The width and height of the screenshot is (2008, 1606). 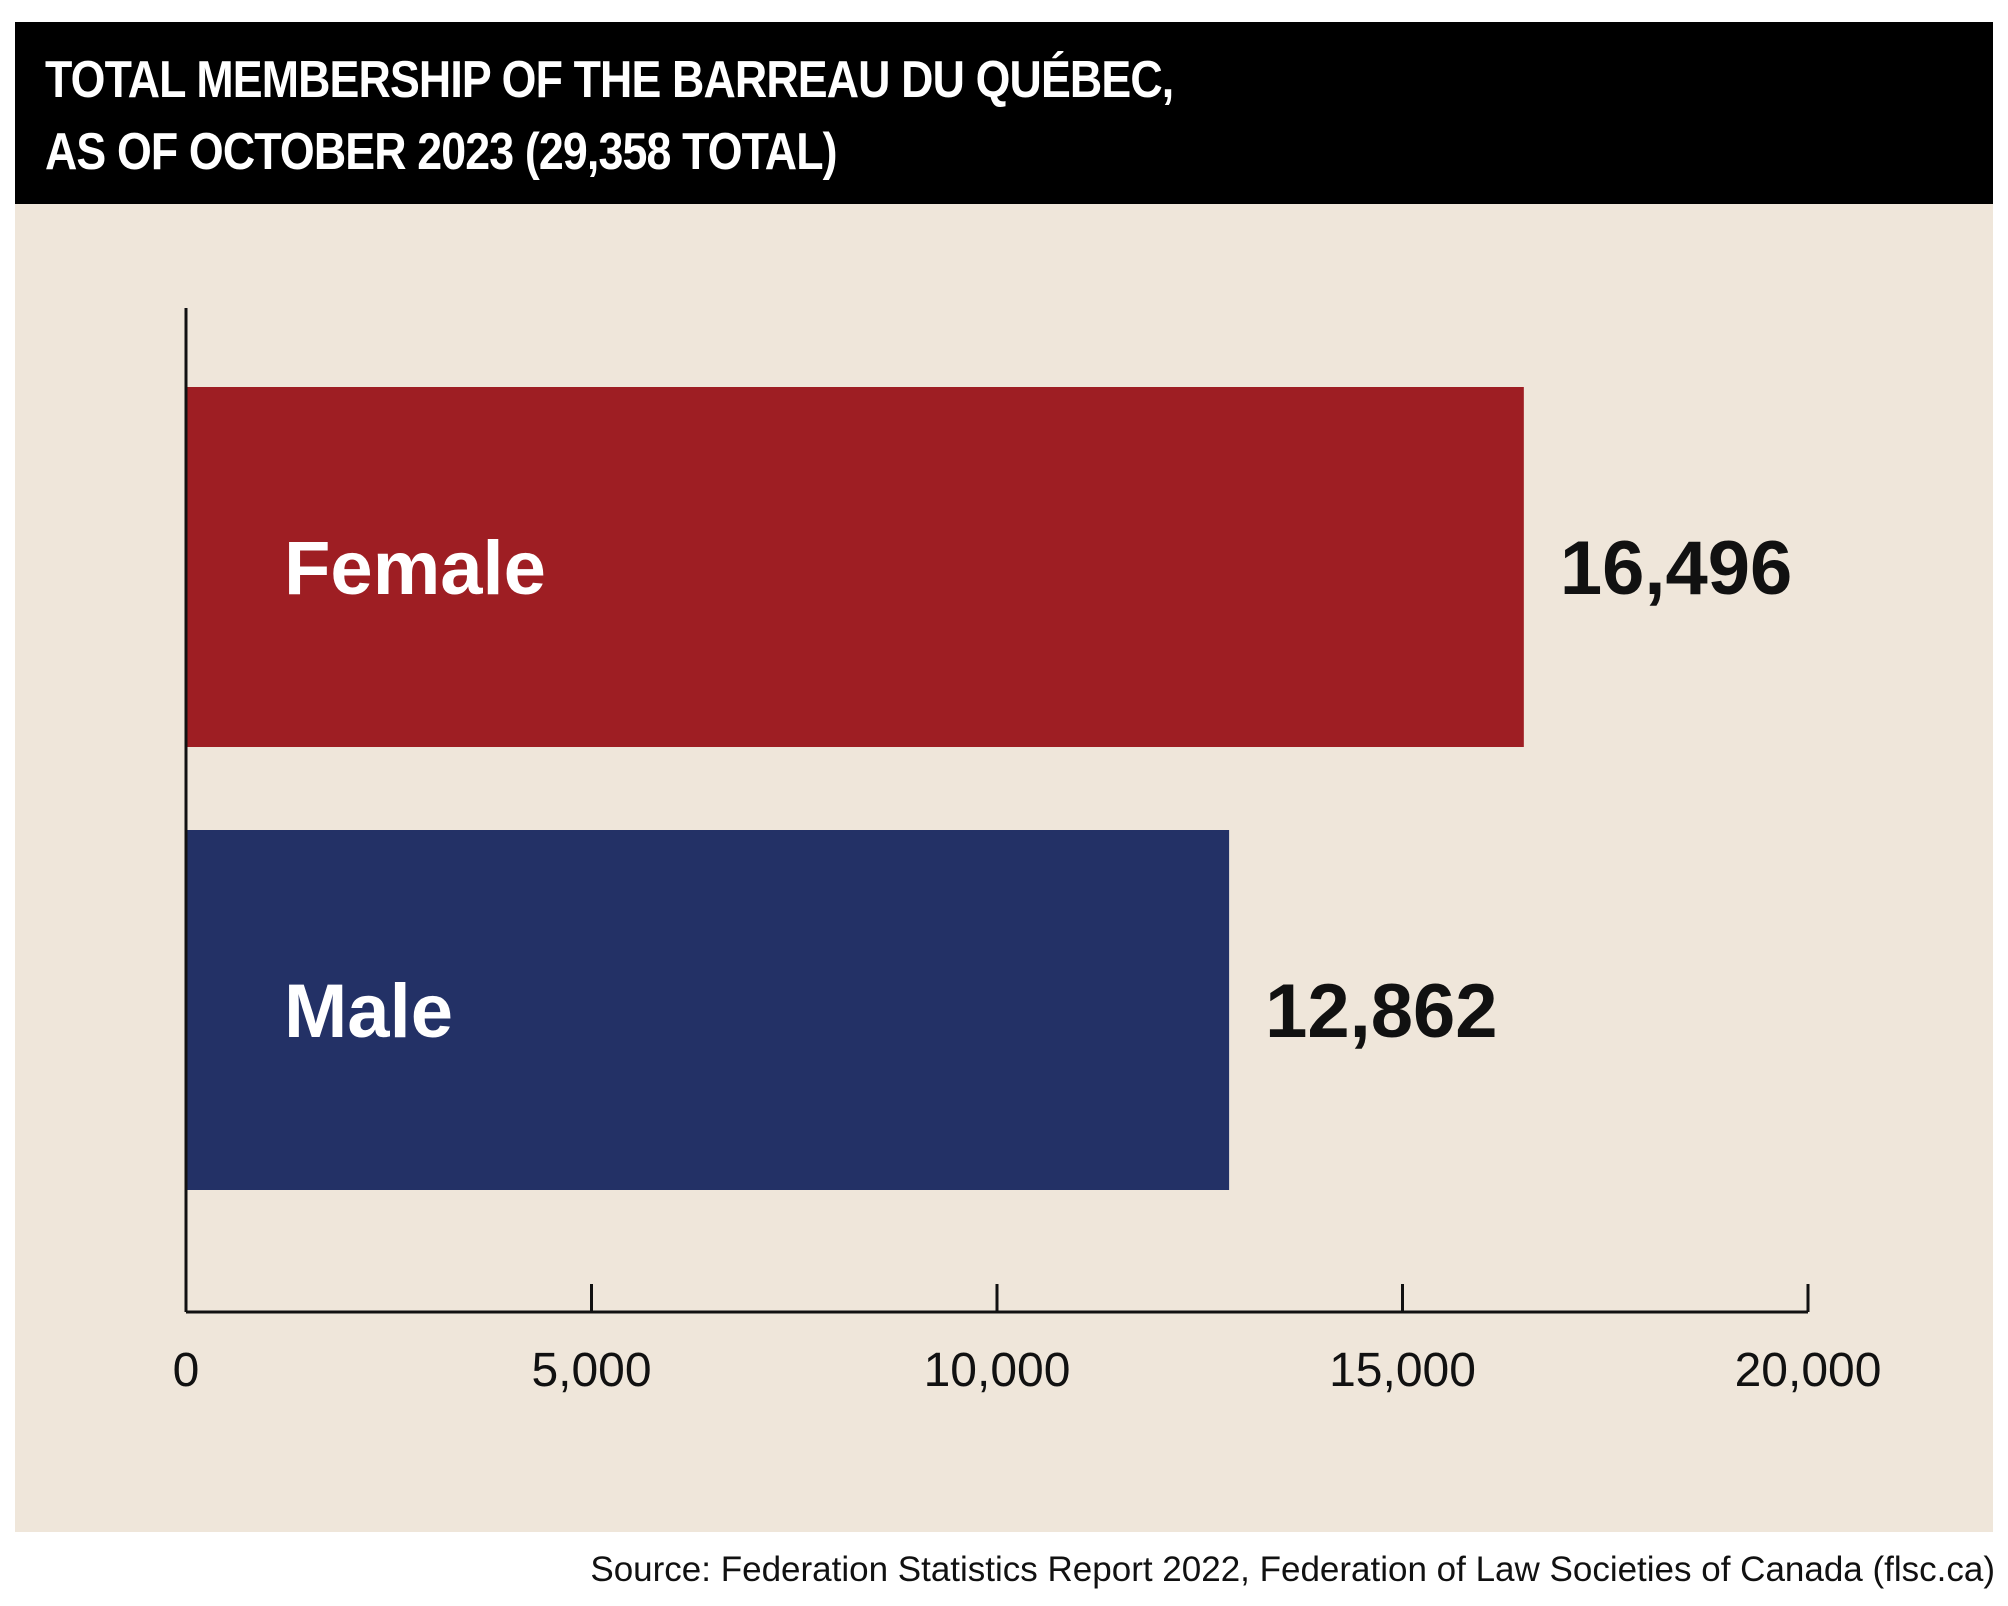 I want to click on chart-title-line-2: AS OF OCTOBER 2023 (29,358 TOTAL), so click(x=441, y=152).